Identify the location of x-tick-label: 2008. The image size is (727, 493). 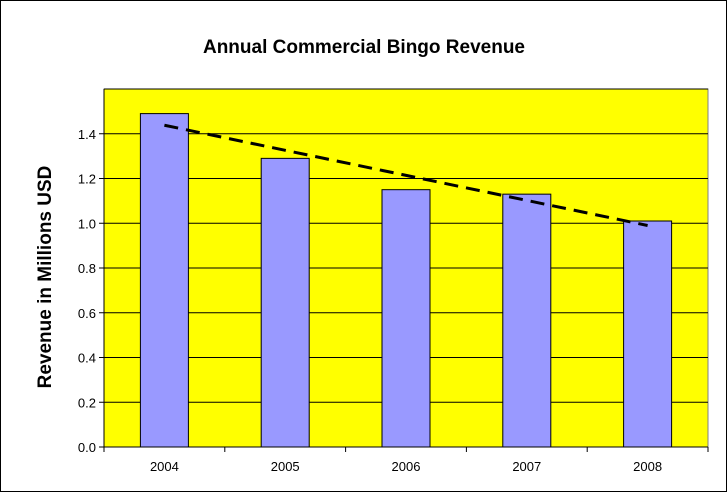
(647, 466).